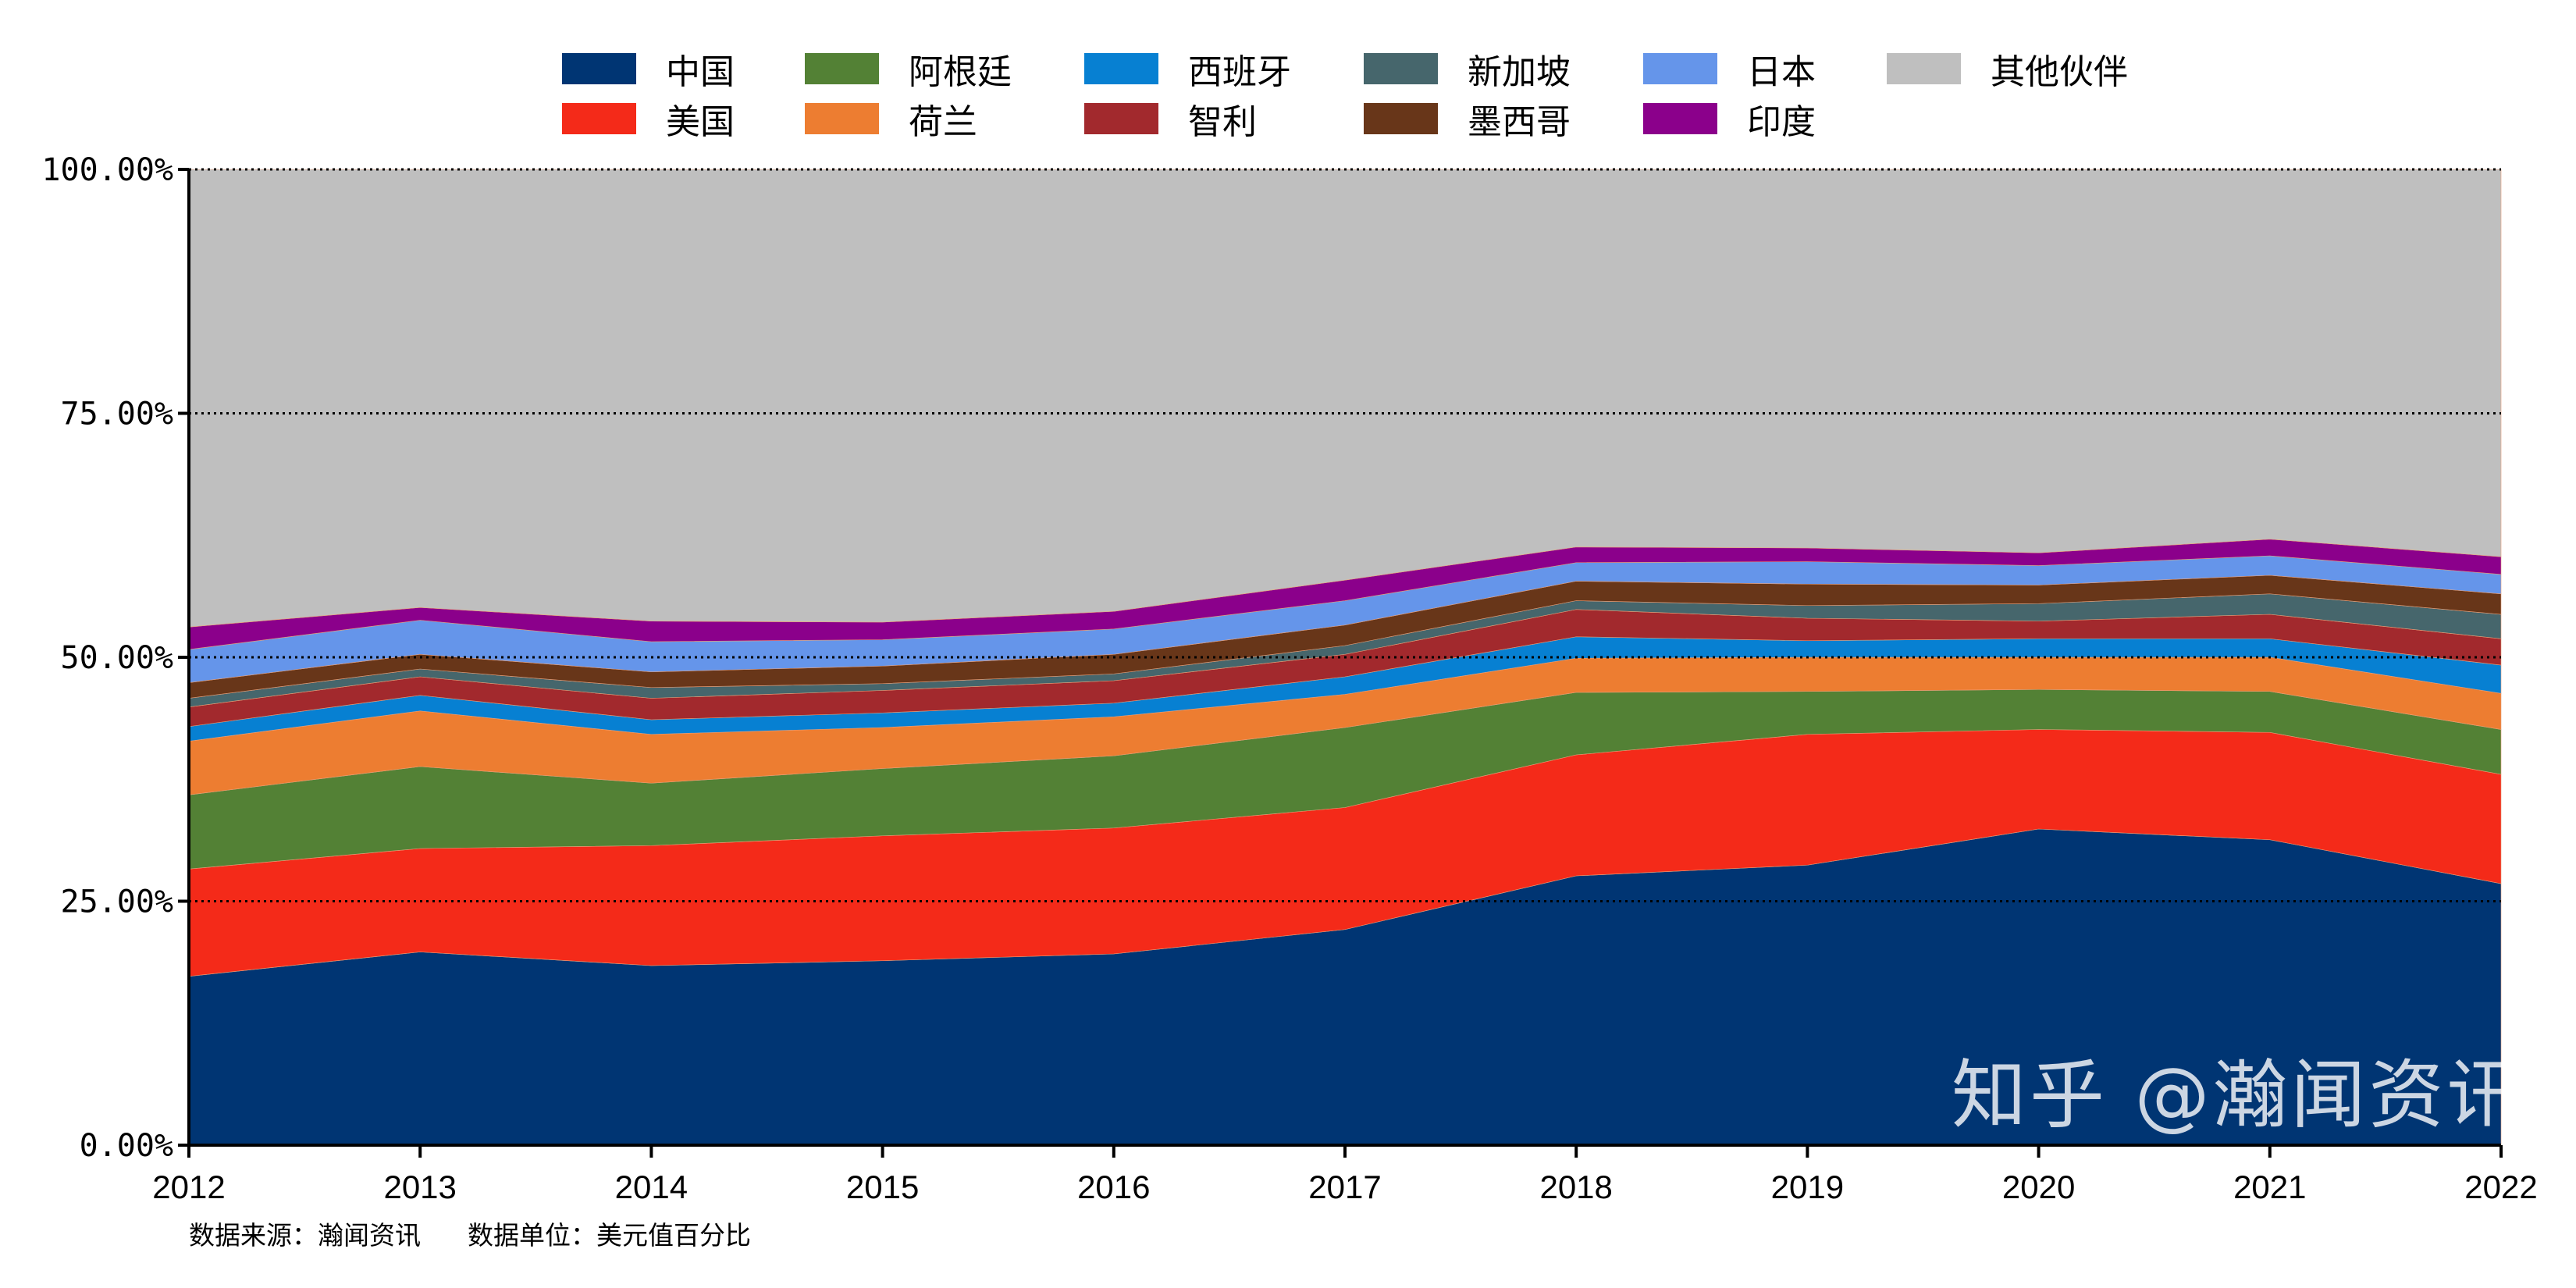 Image resolution: width=2576 pixels, height=1288 pixels. I want to click on x-tick-label: 2022, so click(2500, 1187).